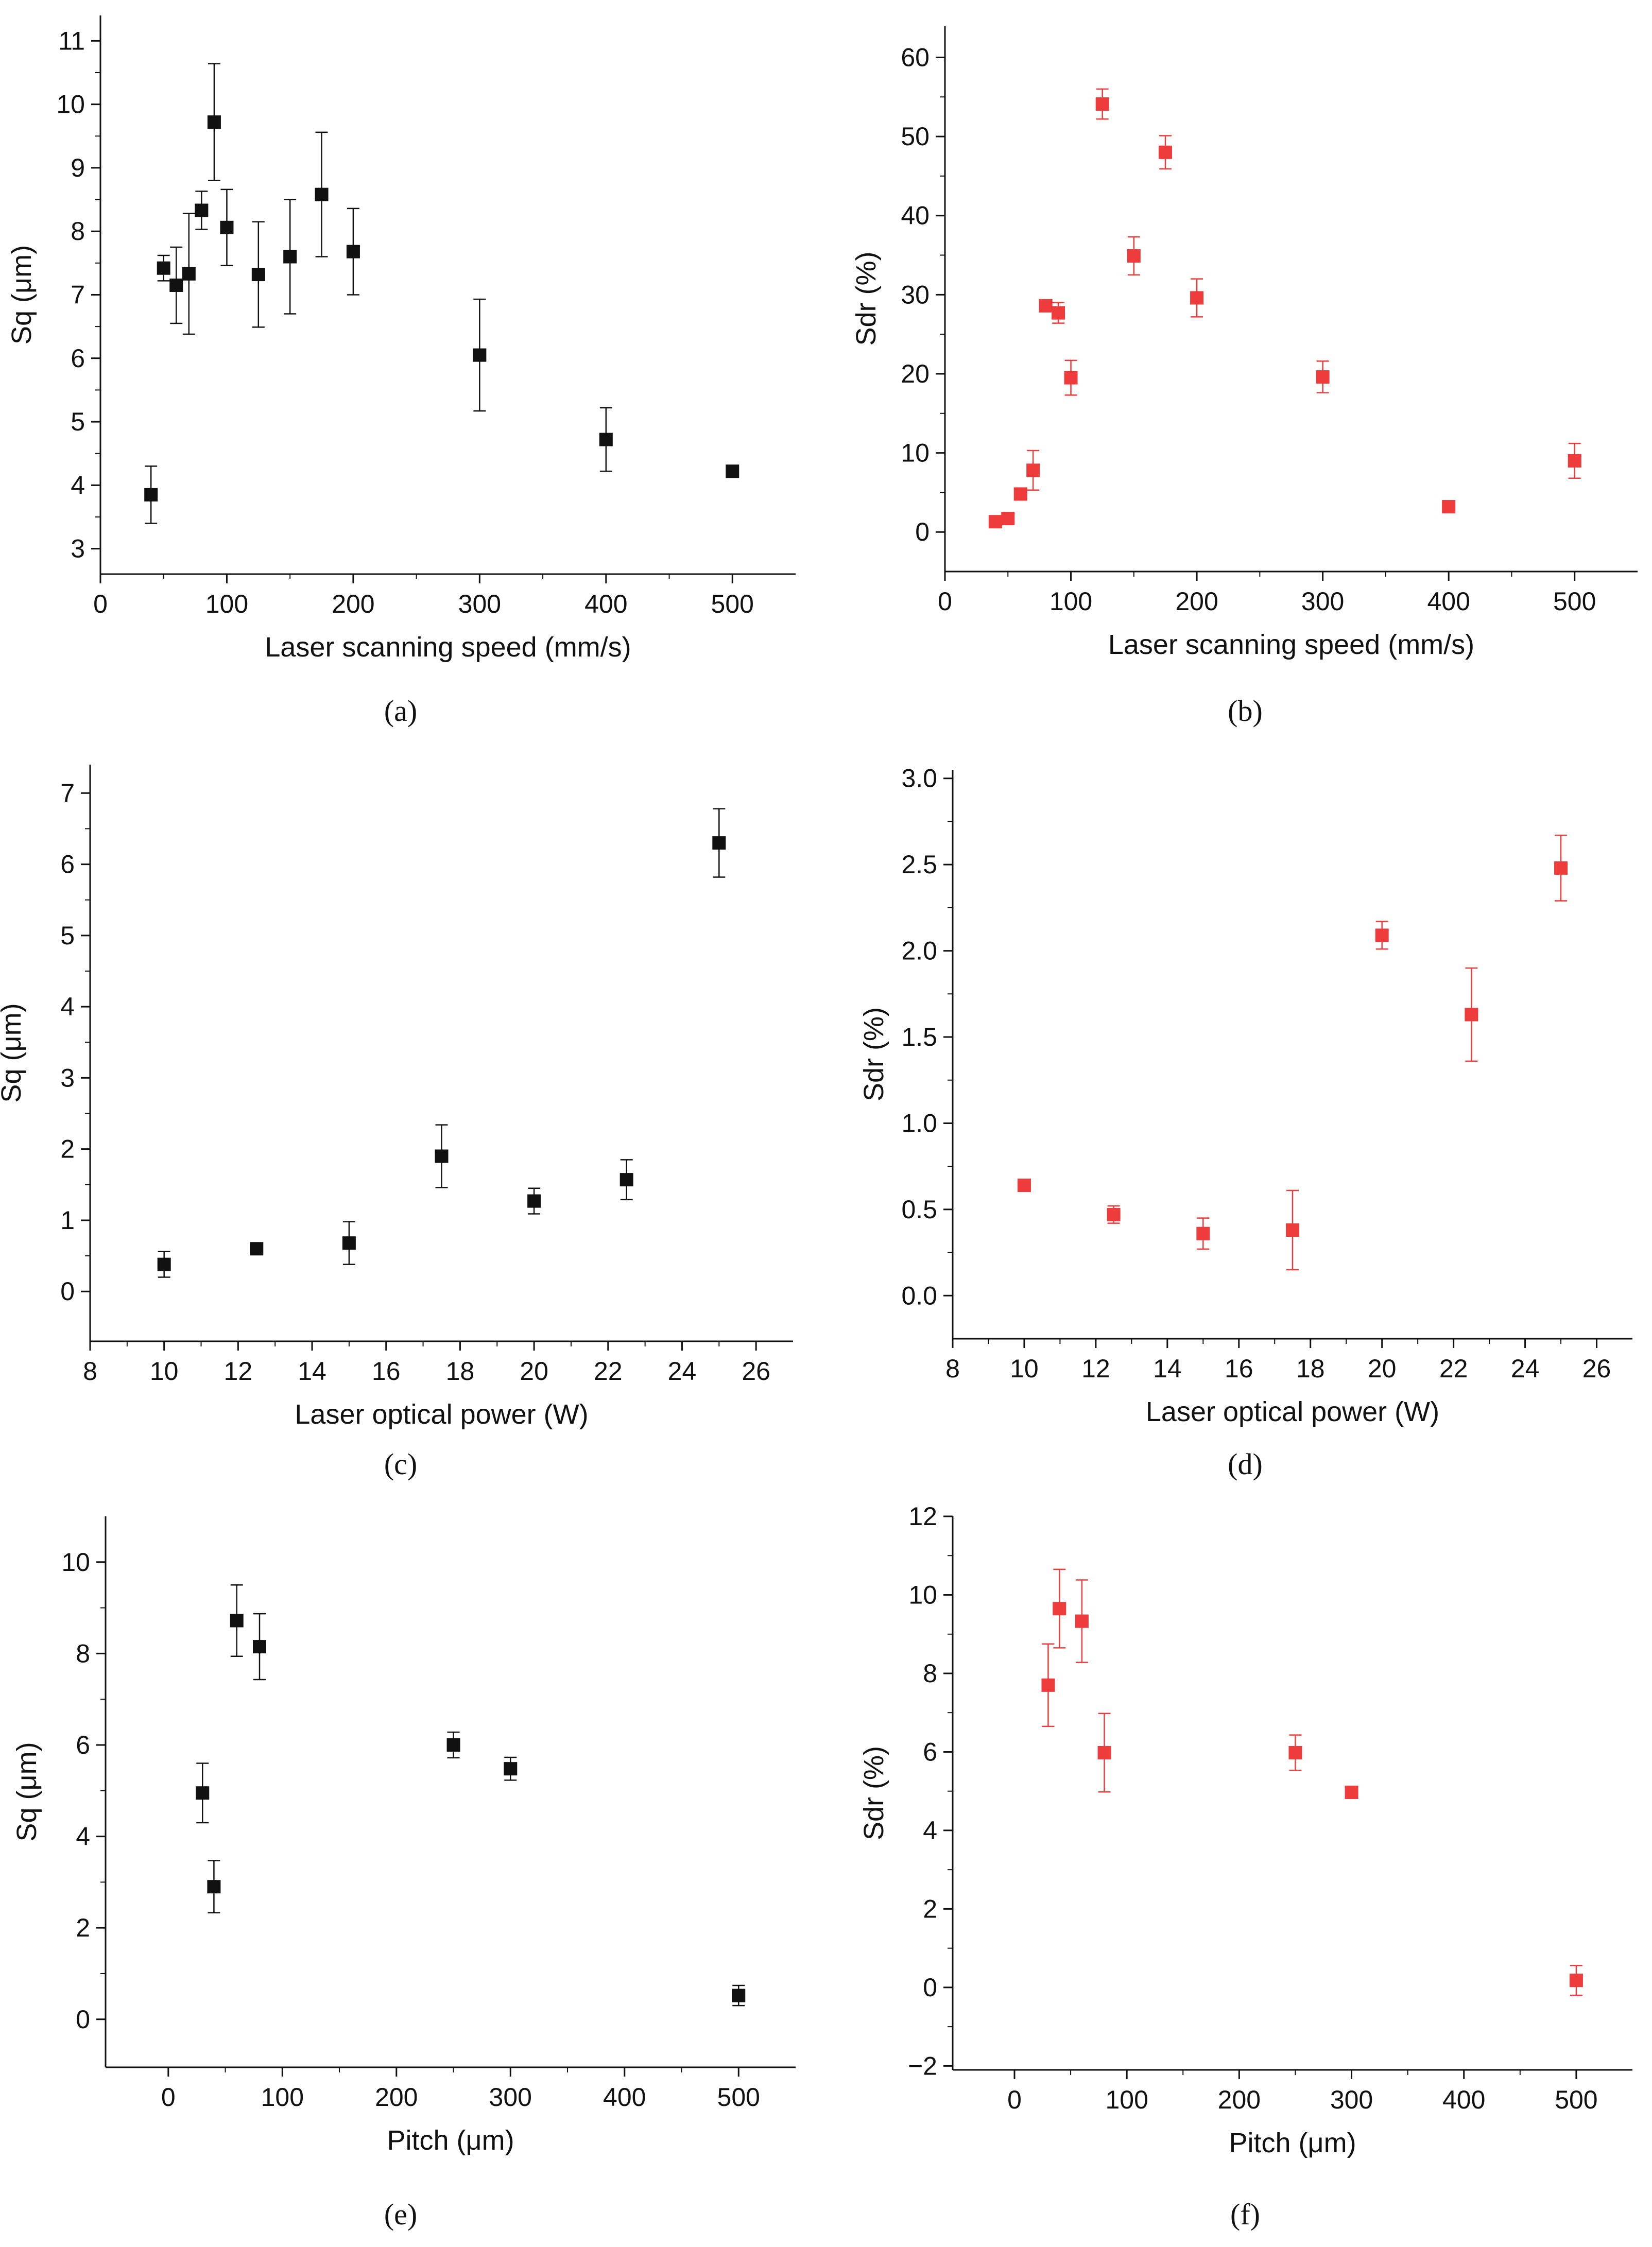 The width and height of the screenshot is (1652, 2247). Describe the element at coordinates (78, 295) in the screenshot. I see `y-tick-label: 7` at that location.